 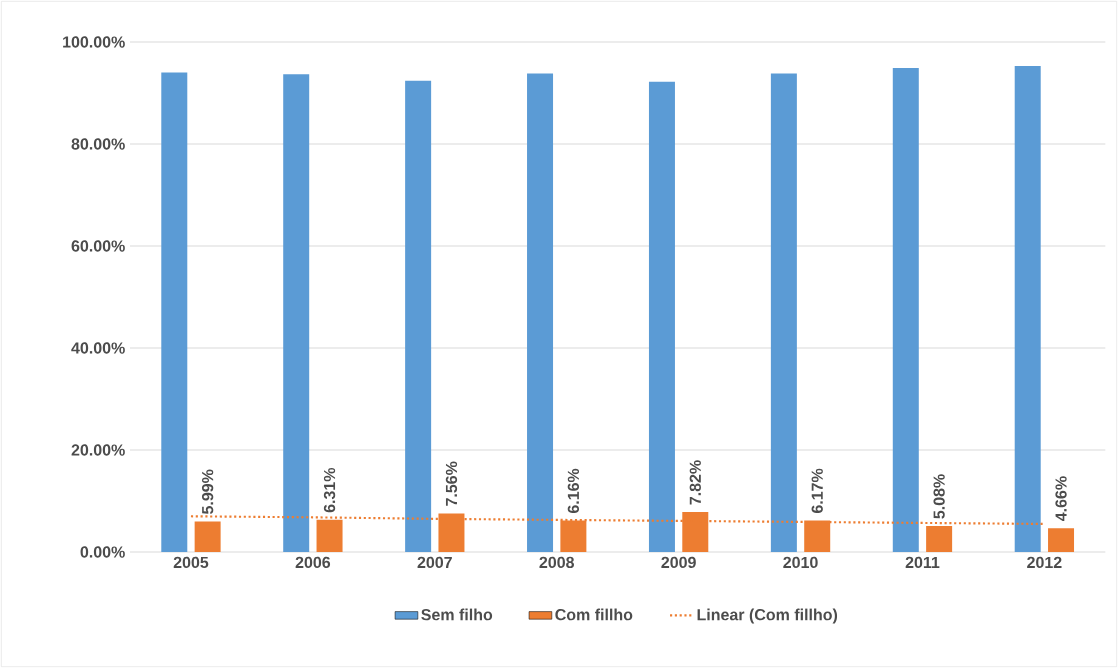 I want to click on y-tick-label: 40.00%, so click(x=98, y=348).